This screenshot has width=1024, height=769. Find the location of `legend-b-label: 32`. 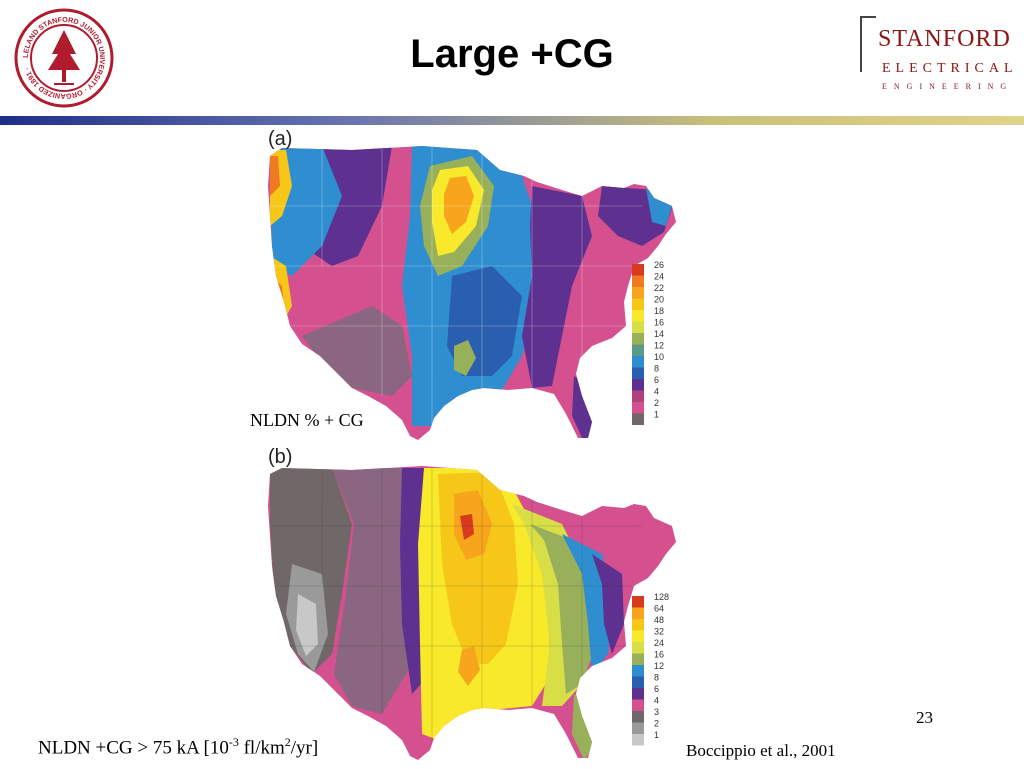

legend-b-label: 32 is located at coordinates (659, 632).